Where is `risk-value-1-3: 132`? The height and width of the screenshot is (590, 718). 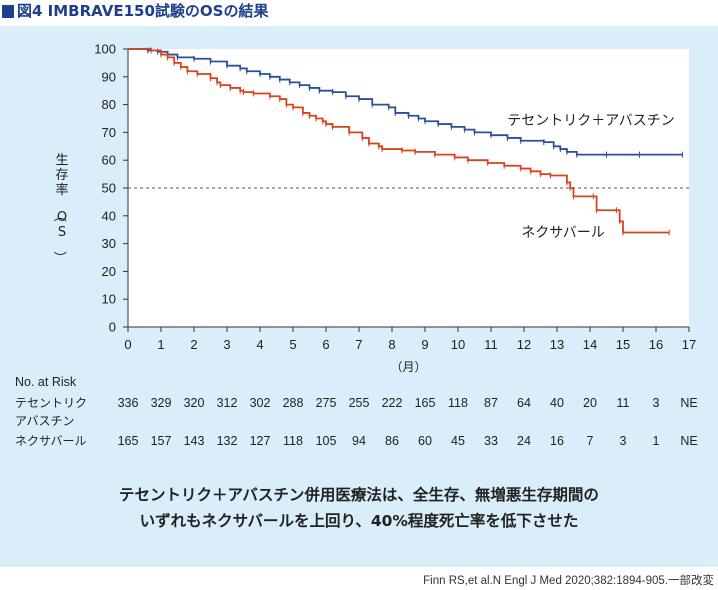 risk-value-1-3: 132 is located at coordinates (227, 441).